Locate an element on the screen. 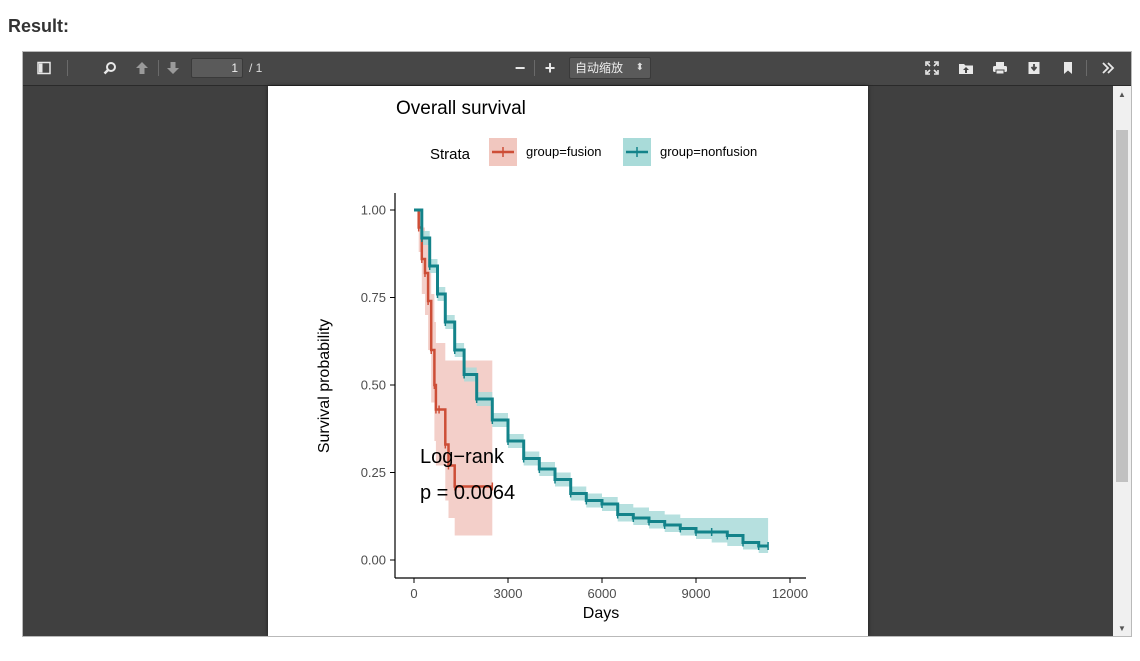  legend-title: Strata is located at coordinates (450, 154).